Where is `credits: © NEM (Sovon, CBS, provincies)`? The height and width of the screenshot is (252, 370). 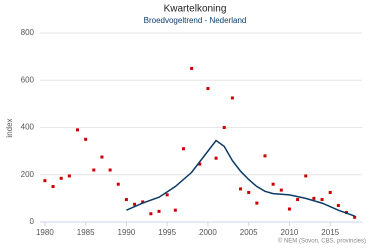
credits: © NEM (Sovon, CBS, provincies) is located at coordinates (322, 241).